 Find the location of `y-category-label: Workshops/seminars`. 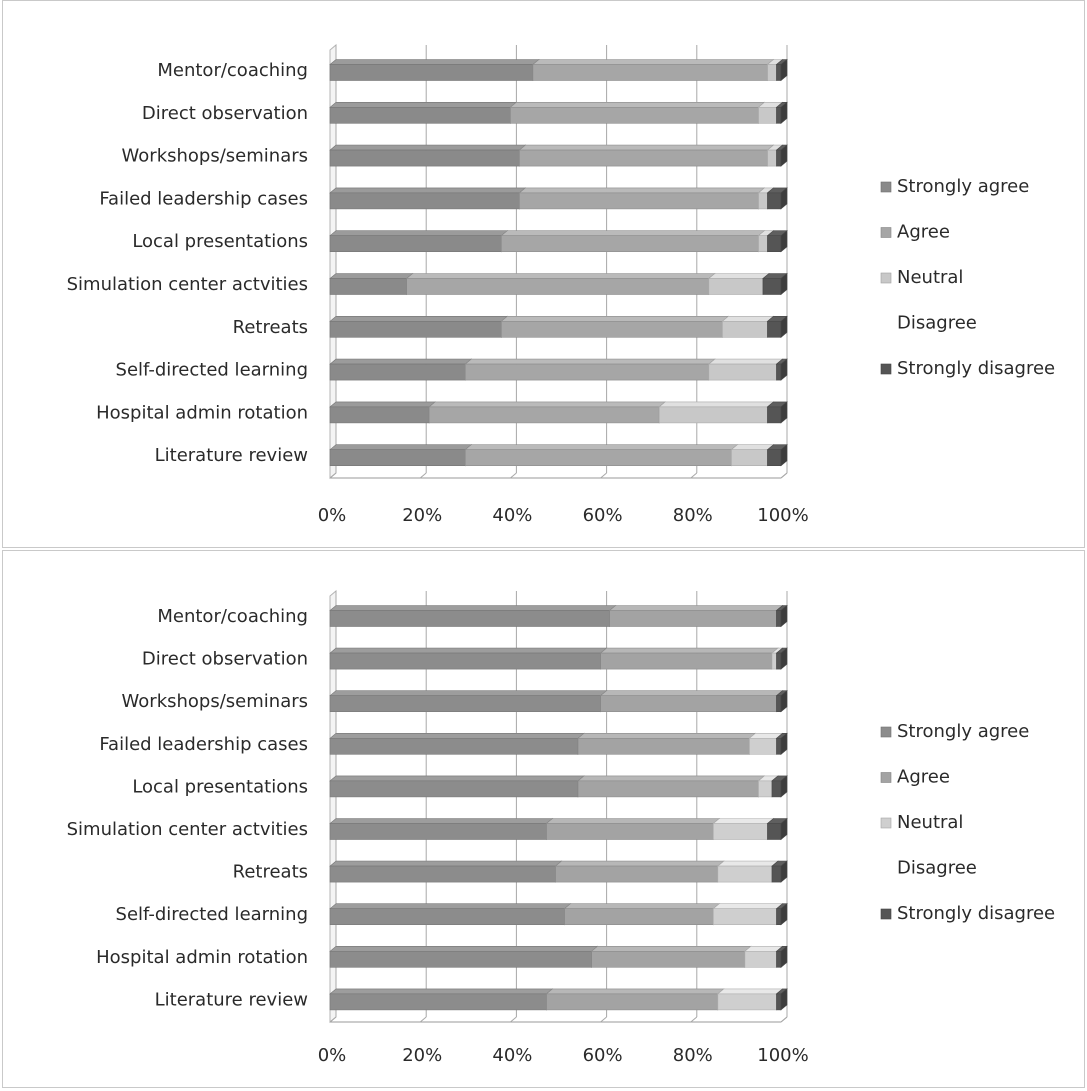

y-category-label: Workshops/seminars is located at coordinates (215, 156).